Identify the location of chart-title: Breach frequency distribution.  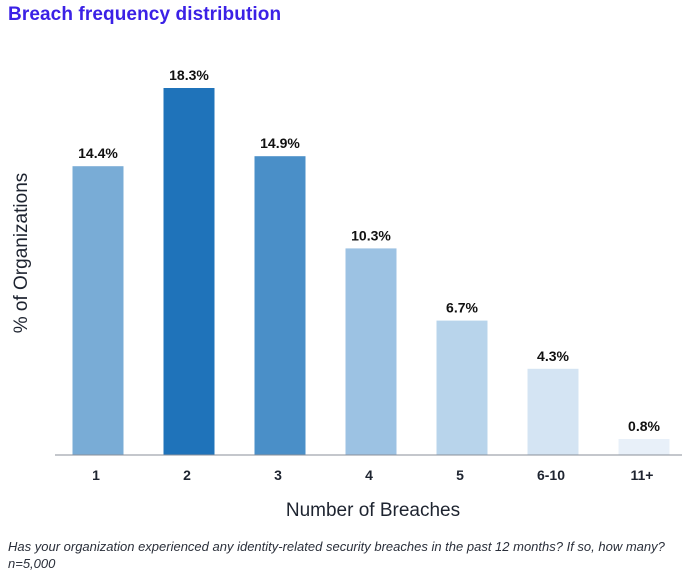
(145, 14).